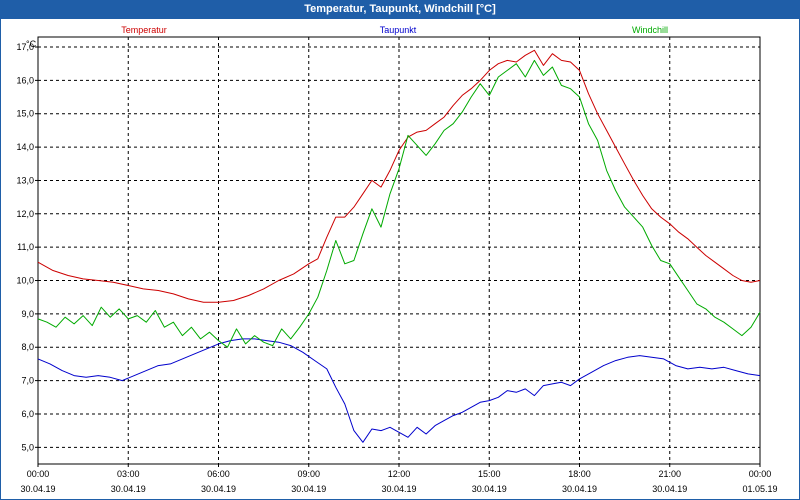 The width and height of the screenshot is (800, 500). I want to click on y-tick-label: 7,0, so click(27, 381).